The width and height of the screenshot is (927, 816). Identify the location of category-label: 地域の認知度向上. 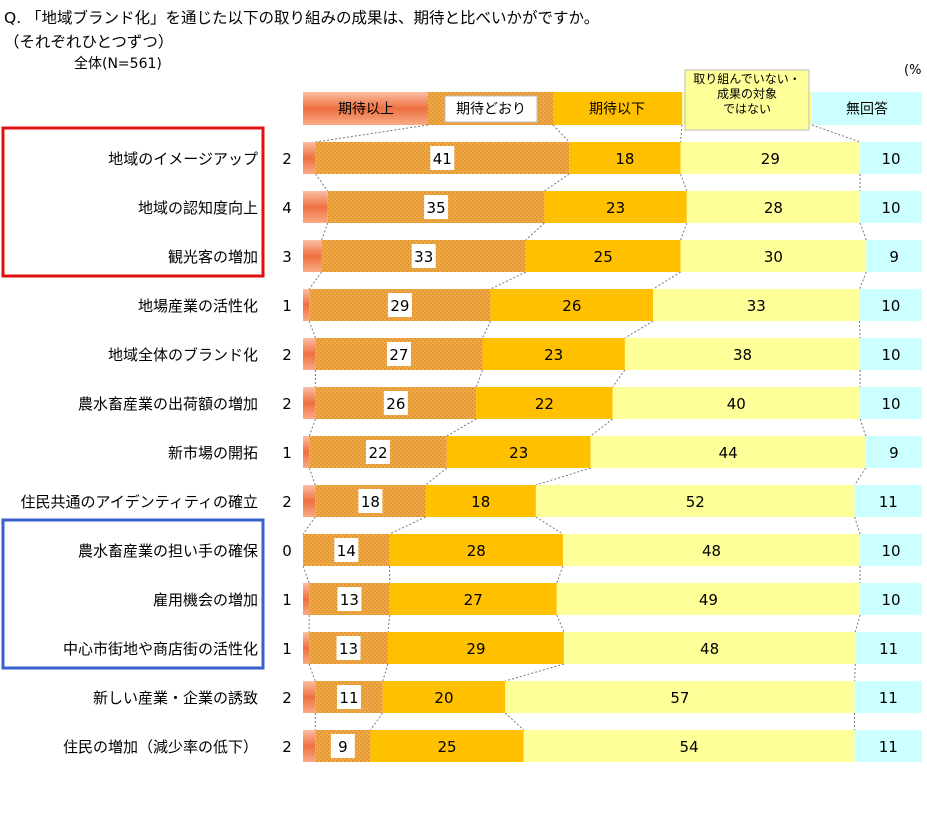
(198, 208).